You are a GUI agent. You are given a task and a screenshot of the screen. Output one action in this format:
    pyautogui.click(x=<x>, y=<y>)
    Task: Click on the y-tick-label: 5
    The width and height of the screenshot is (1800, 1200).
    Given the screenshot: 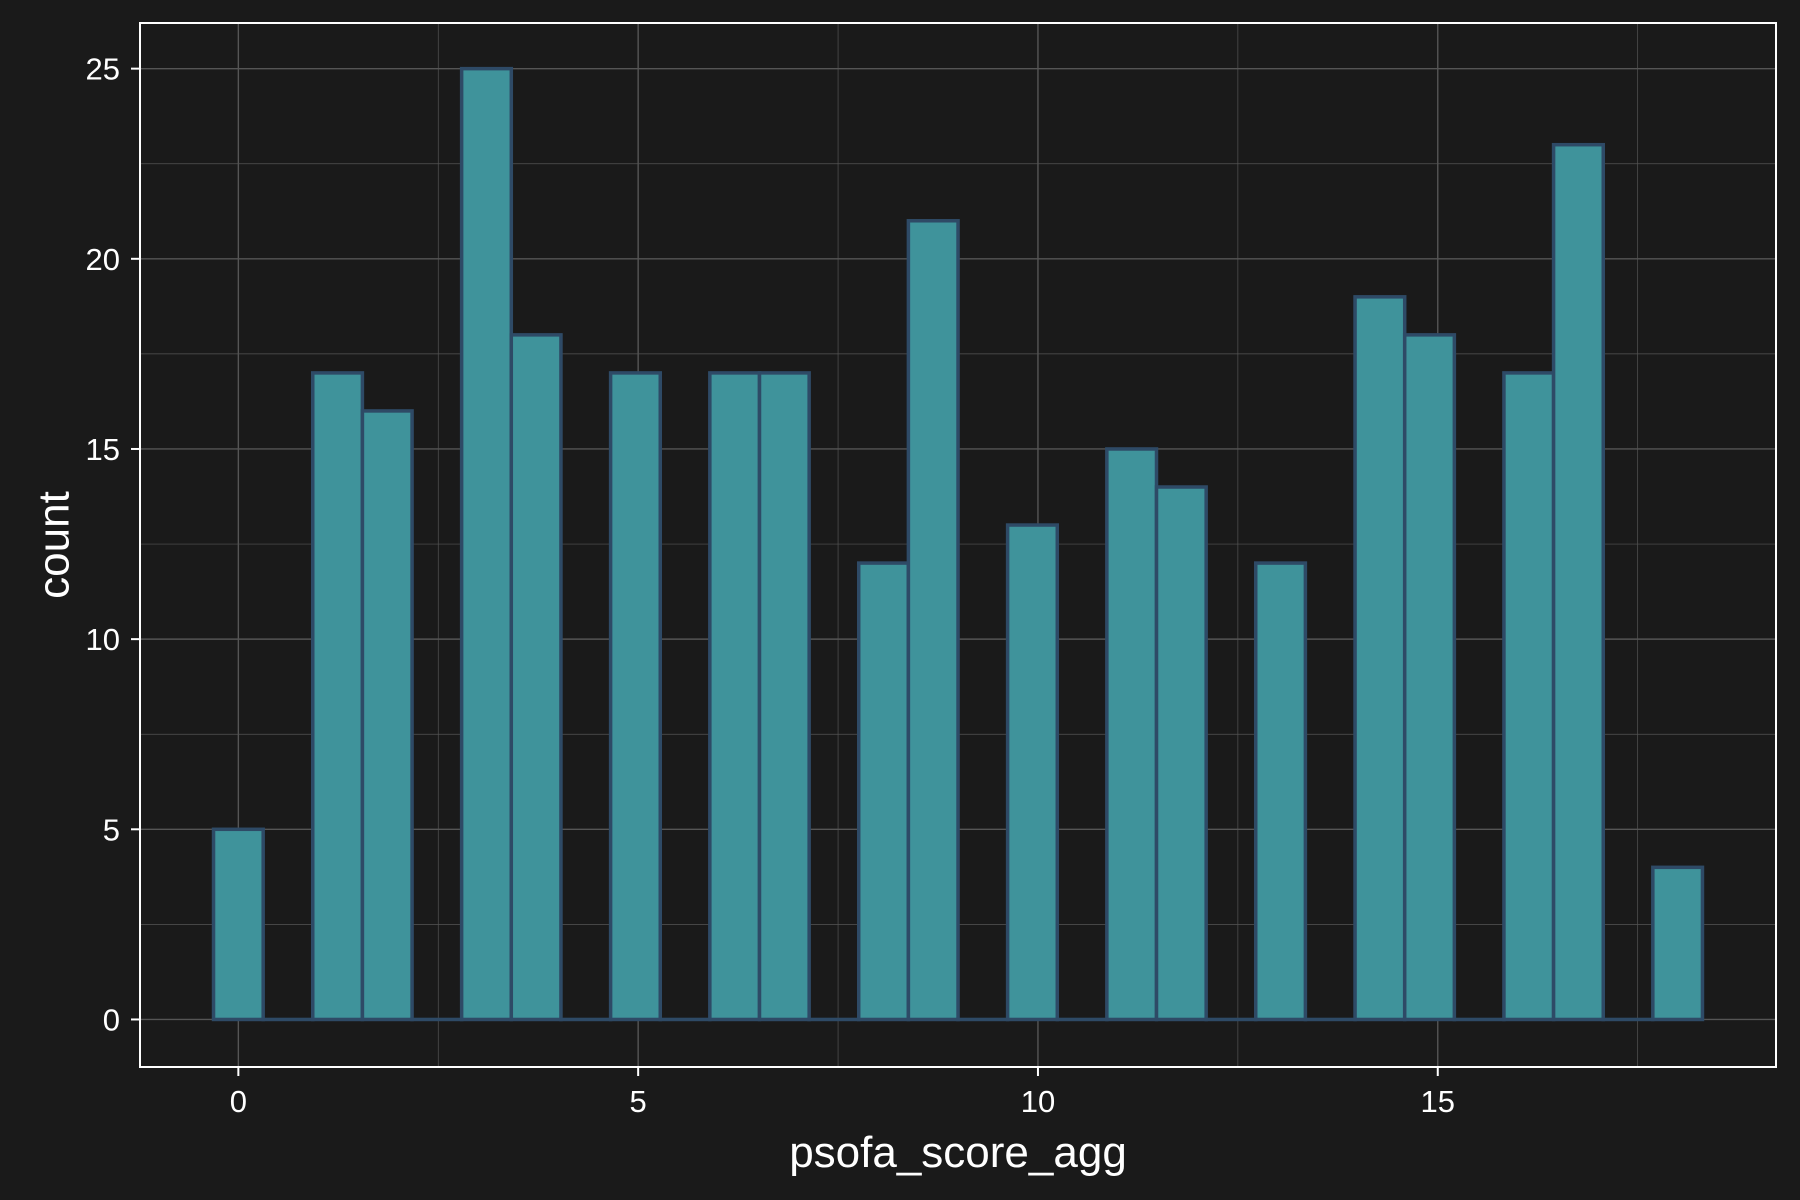 What is the action you would take?
    pyautogui.click(x=111, y=829)
    